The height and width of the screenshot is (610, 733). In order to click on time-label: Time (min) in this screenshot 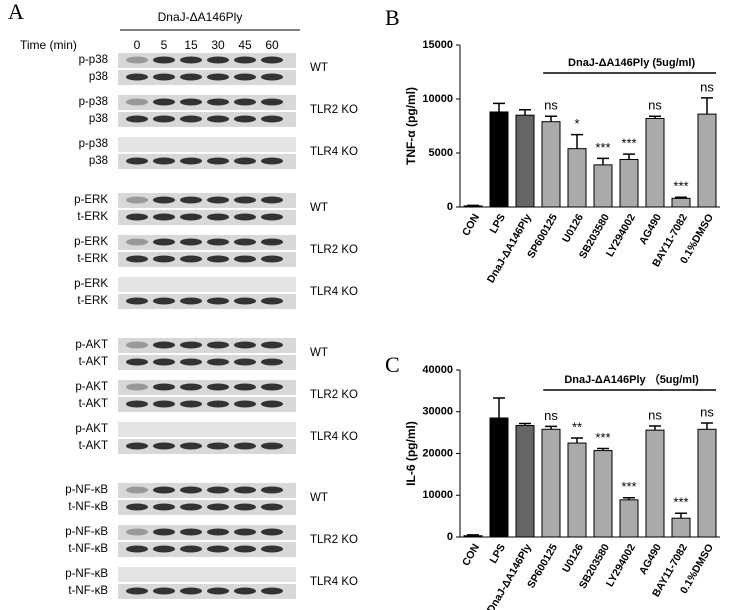, I will do `click(48, 45)`.